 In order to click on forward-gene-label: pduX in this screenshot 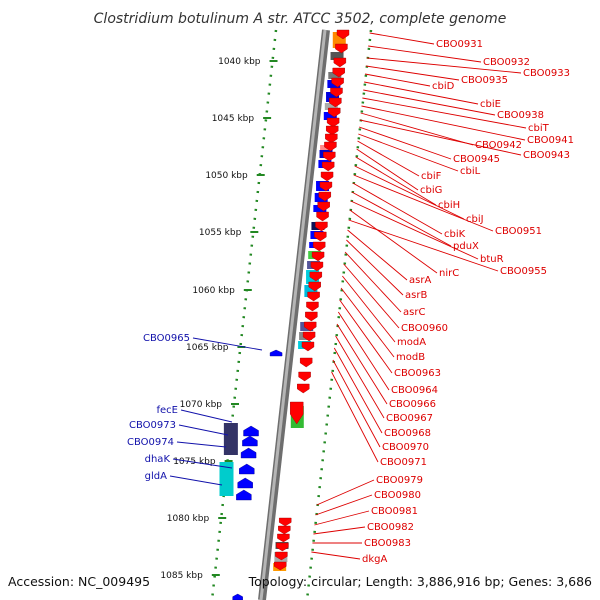, I will do `click(466, 246)`.